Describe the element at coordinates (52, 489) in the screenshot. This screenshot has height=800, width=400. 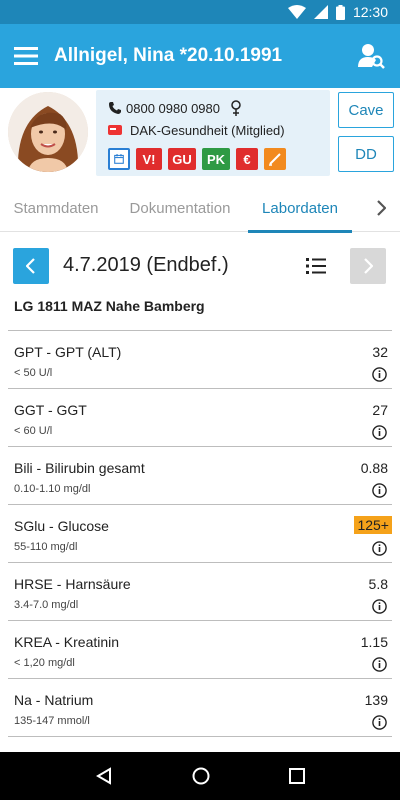
I see `result-range: 0.10-1.10 mg/dl` at that location.